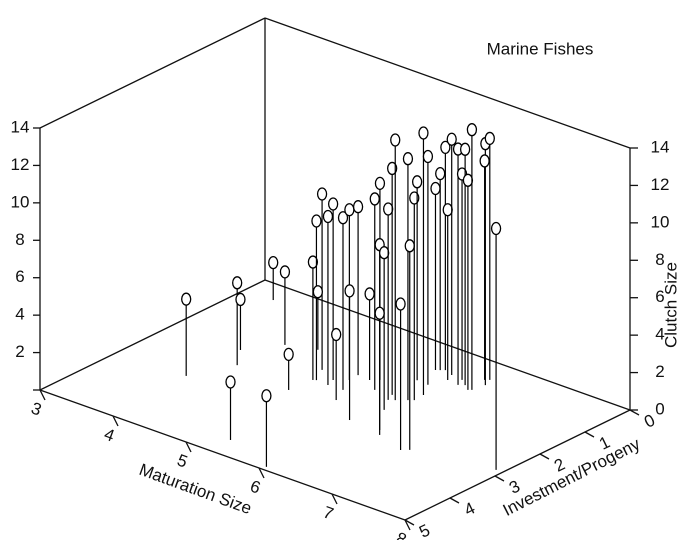 The image size is (686, 540). I want to click on x-tick-label: 8, so click(401, 534).